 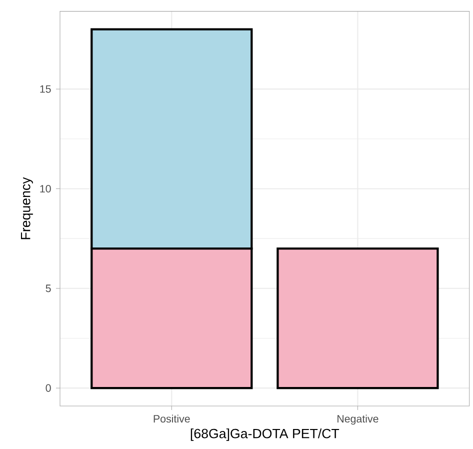 What do you see at coordinates (26, 208) in the screenshot?
I see `y-axis-title: Frequency` at bounding box center [26, 208].